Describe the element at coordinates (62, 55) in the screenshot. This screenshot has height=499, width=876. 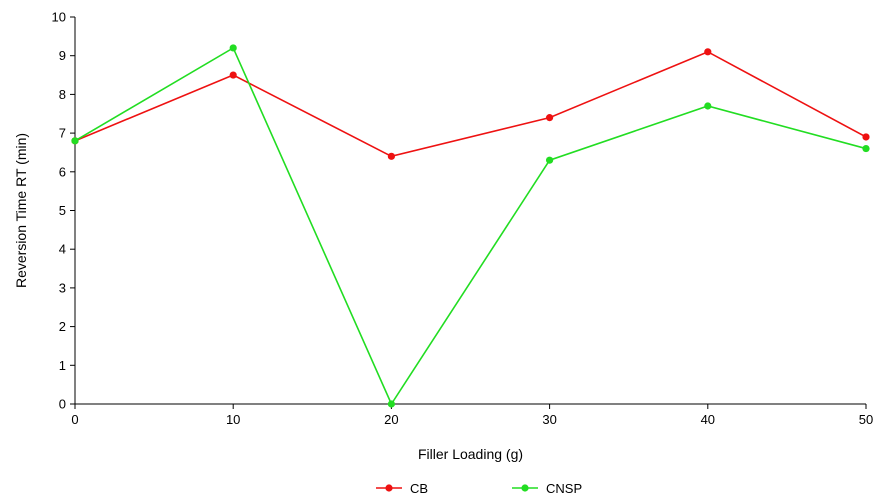
I see `y-tick-label: 9` at that location.